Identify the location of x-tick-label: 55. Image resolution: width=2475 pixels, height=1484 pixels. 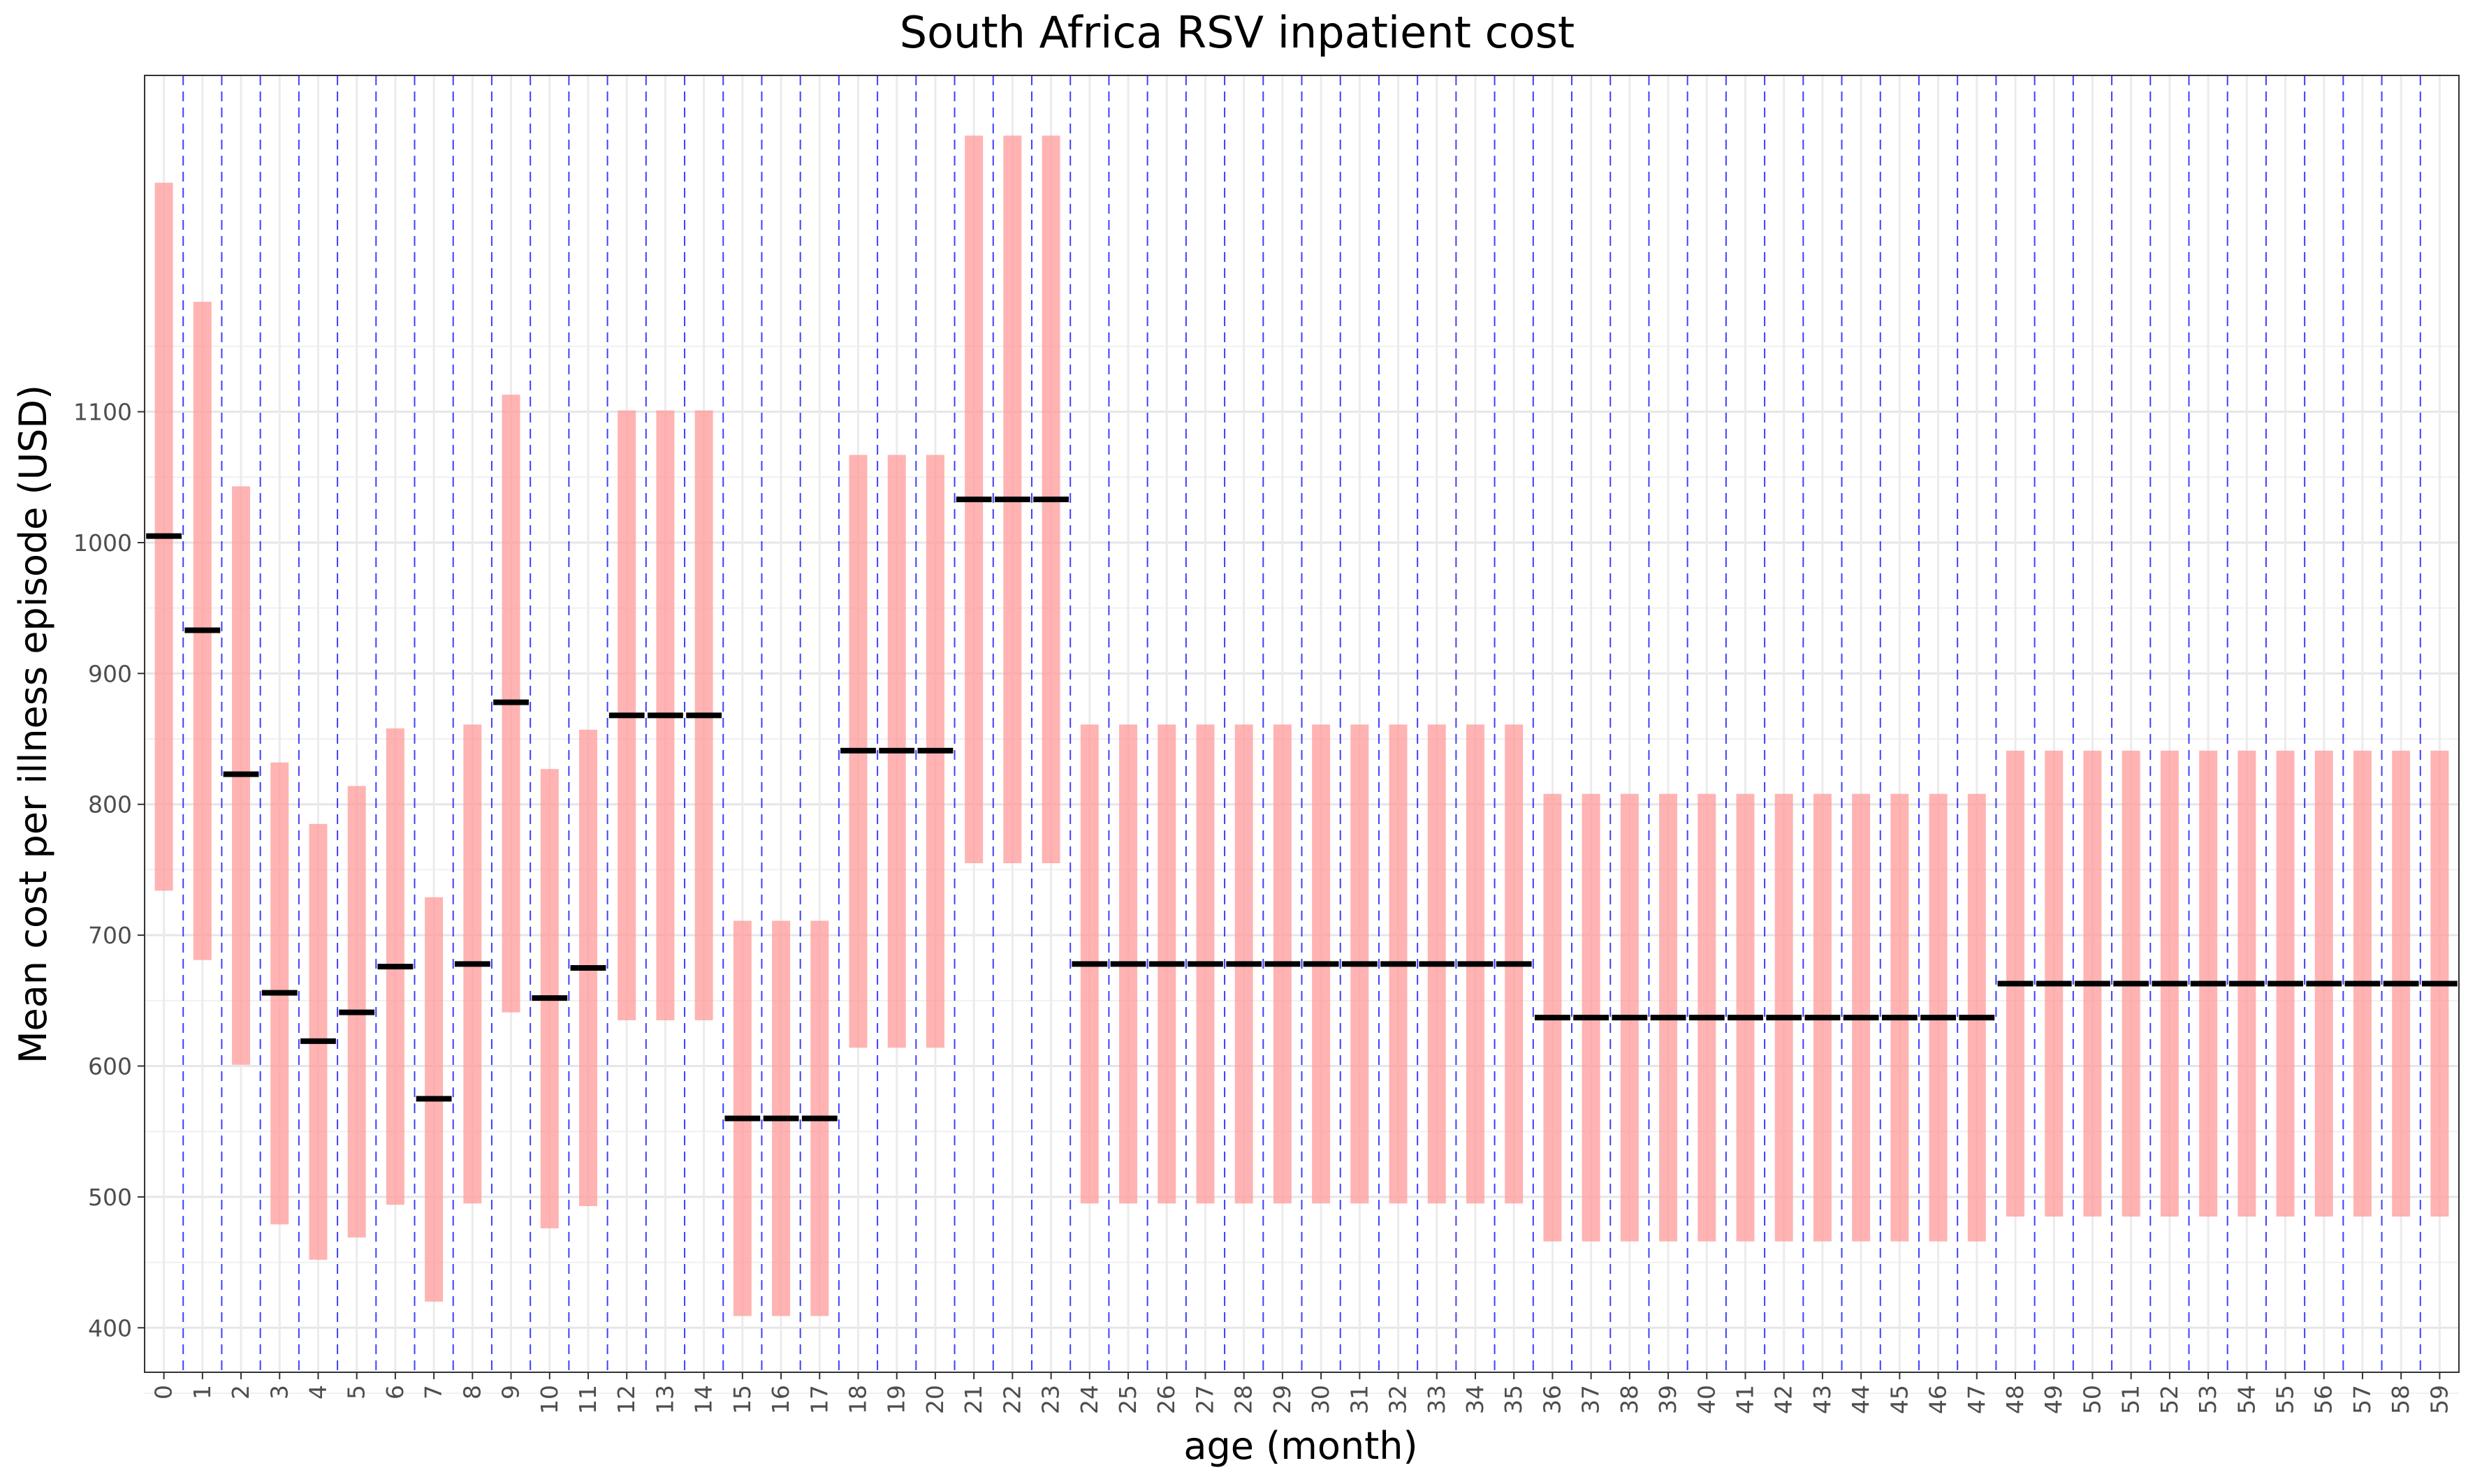
(2285, 1399).